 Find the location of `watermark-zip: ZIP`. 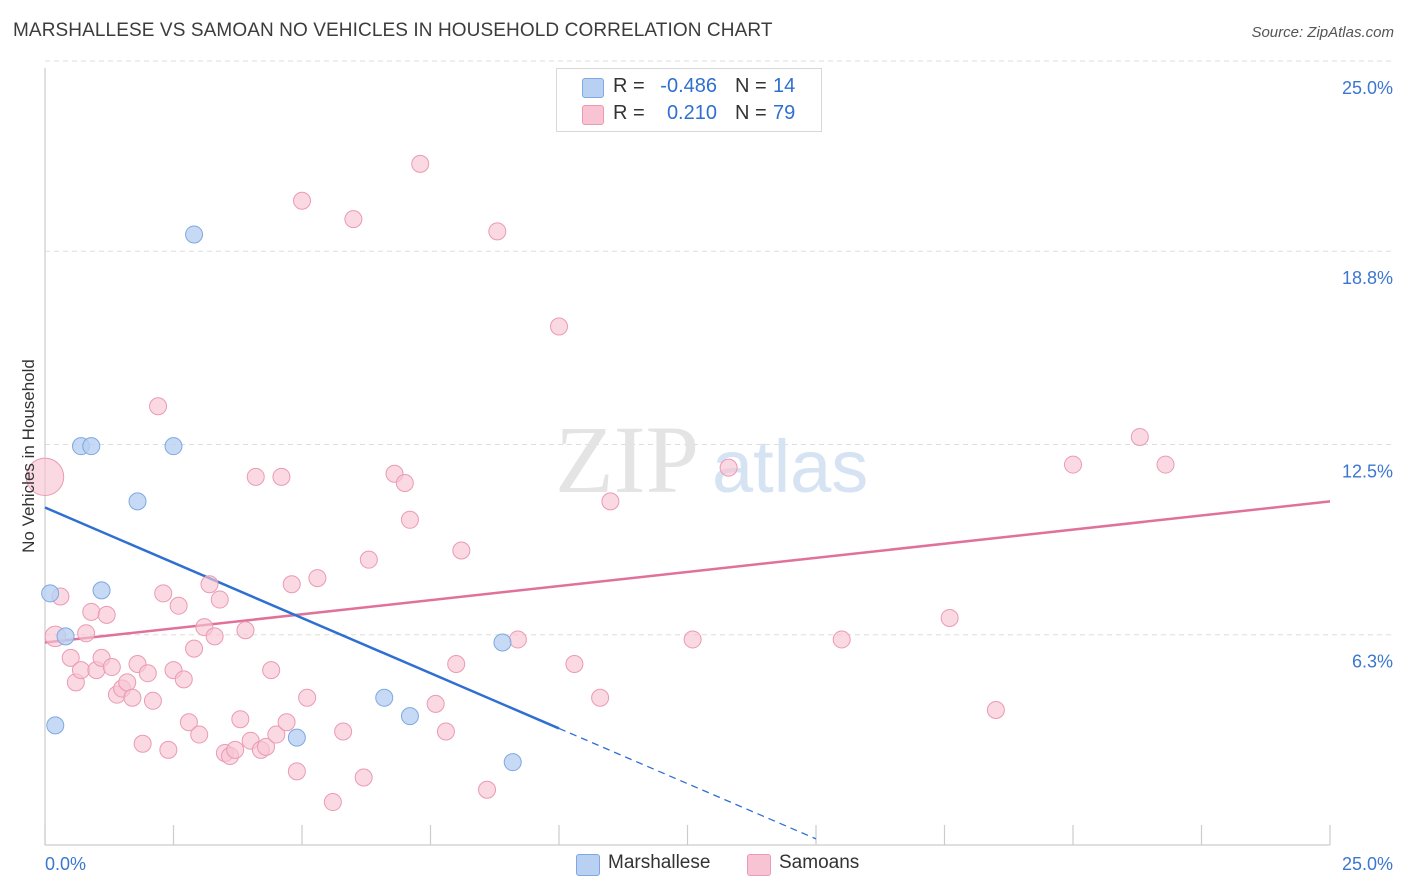

watermark-zip: ZIP is located at coordinates (627, 459).